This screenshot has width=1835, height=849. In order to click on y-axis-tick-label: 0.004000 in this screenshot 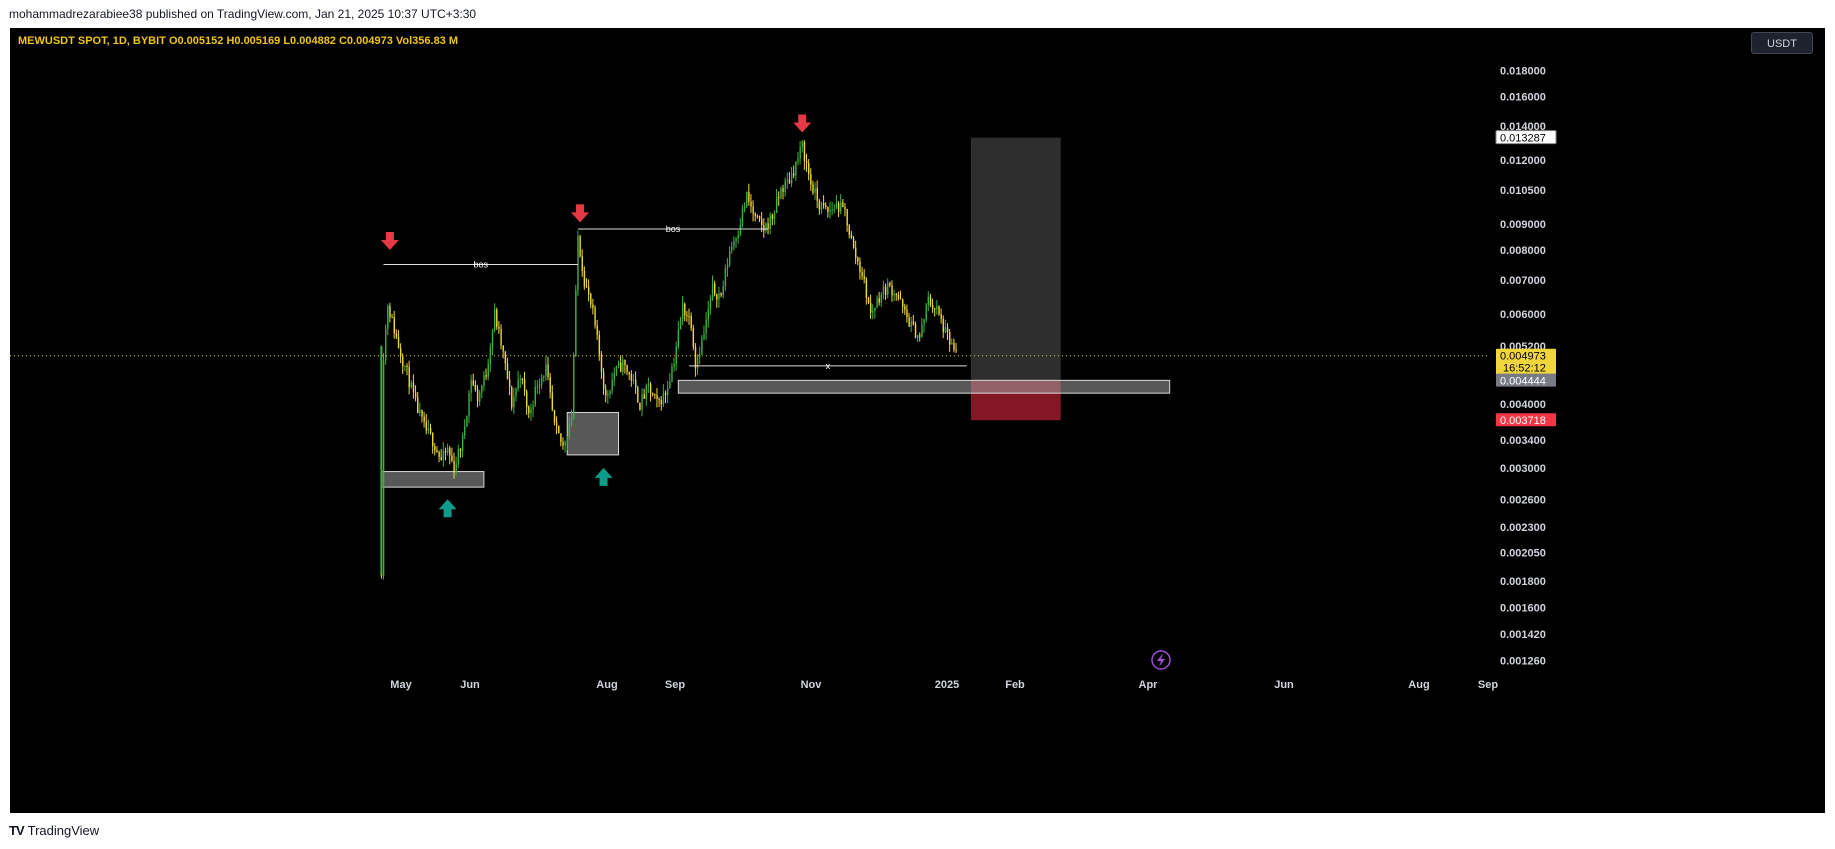, I will do `click(1523, 405)`.